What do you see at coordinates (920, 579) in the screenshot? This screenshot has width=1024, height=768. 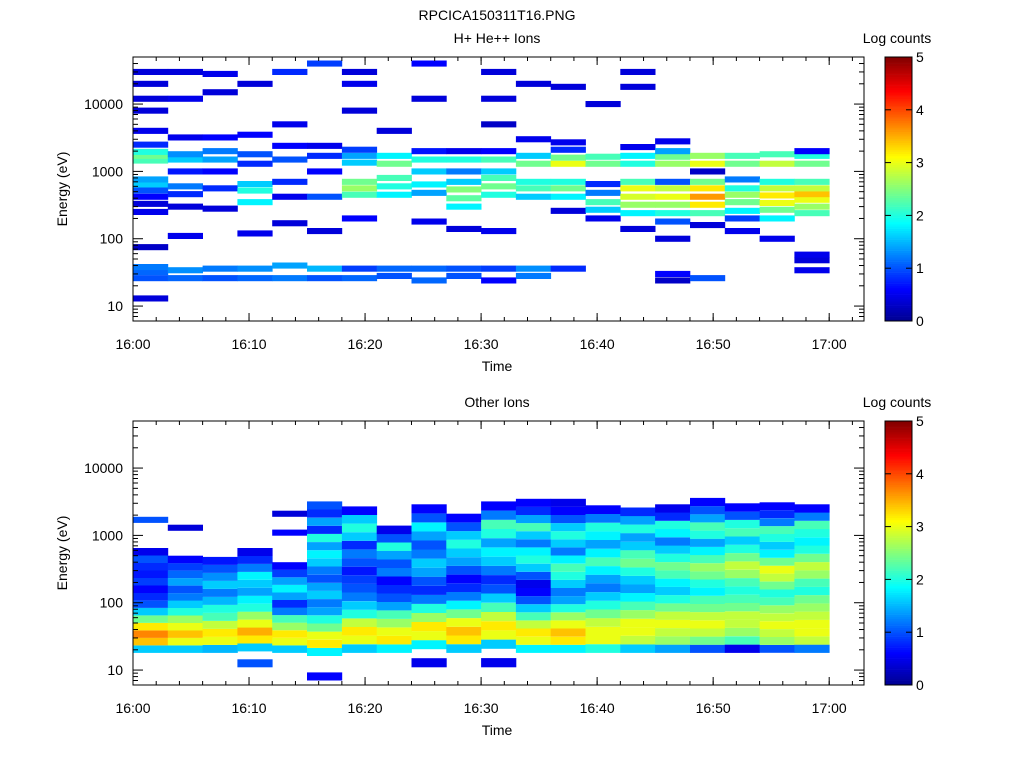 I see `colorbar-tick-label: 2` at bounding box center [920, 579].